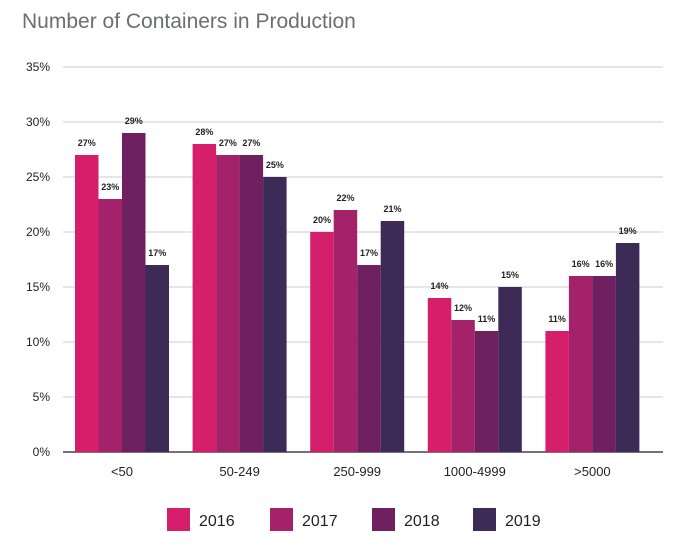 Image resolution: width=675 pixels, height=547 pixels. Describe the element at coordinates (463, 308) in the screenshot. I see `data-label: 12%` at that location.